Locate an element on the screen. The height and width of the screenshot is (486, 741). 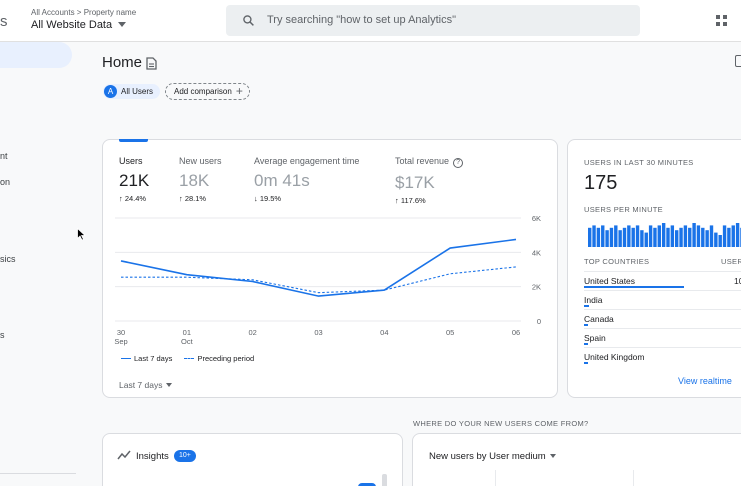
country-row: Canada is located at coordinates (662, 318).